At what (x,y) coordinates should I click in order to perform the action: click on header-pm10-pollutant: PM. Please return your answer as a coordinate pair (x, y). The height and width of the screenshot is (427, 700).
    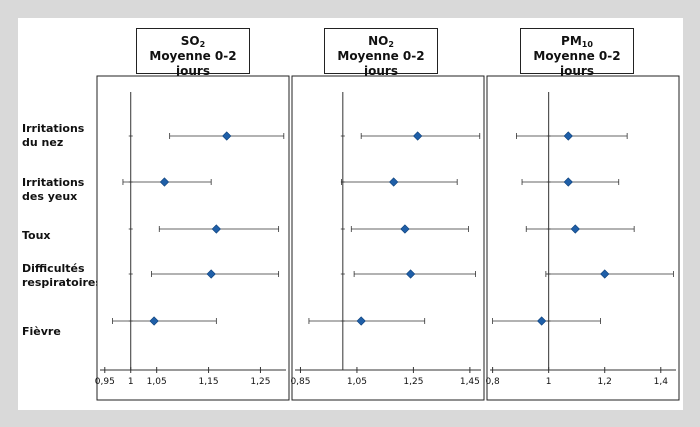
    Looking at the image, I should click on (571, 41).